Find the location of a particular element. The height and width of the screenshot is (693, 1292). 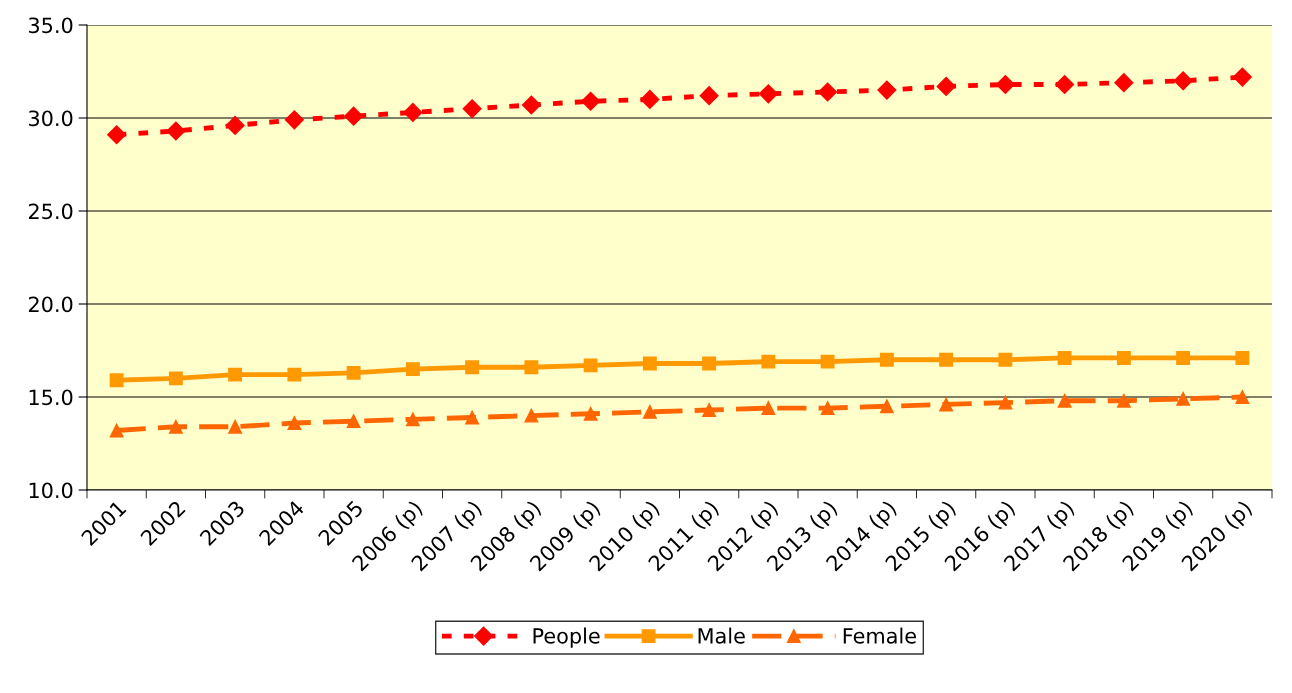

y-tick-label: 25.0 is located at coordinates (50, 211).